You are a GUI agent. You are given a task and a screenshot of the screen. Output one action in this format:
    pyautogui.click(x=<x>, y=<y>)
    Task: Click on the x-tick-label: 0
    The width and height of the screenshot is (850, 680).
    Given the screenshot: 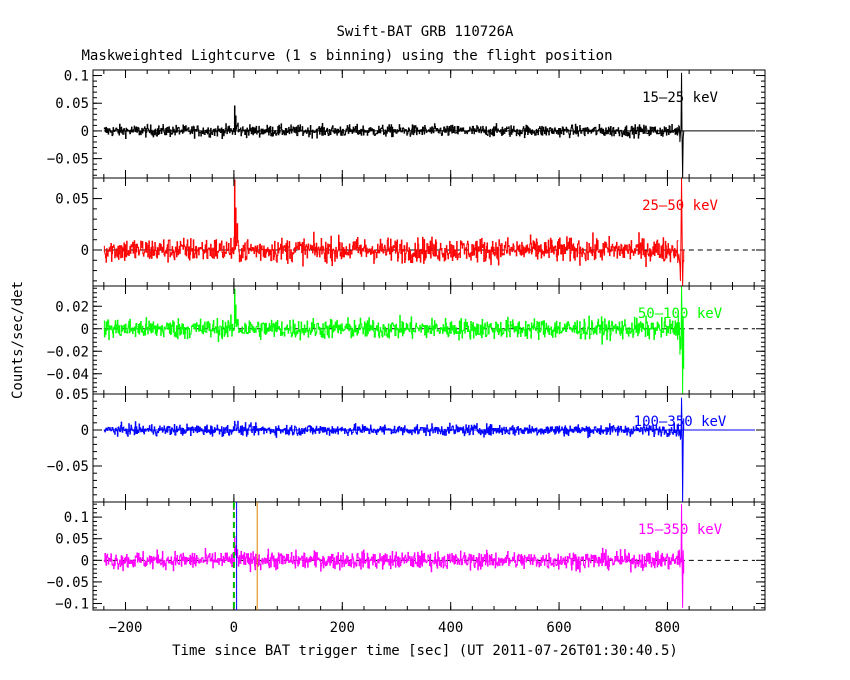 What is the action you would take?
    pyautogui.click(x=234, y=628)
    